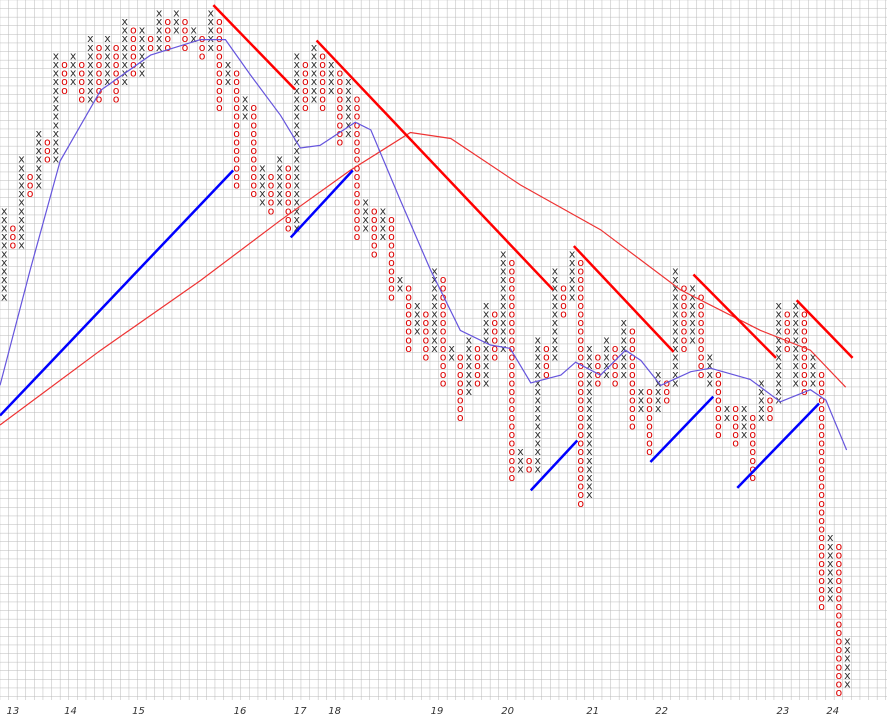 Image resolution: width=887 pixels, height=727 pixels. I want to click on x-tick-label: 17, so click(300, 711).